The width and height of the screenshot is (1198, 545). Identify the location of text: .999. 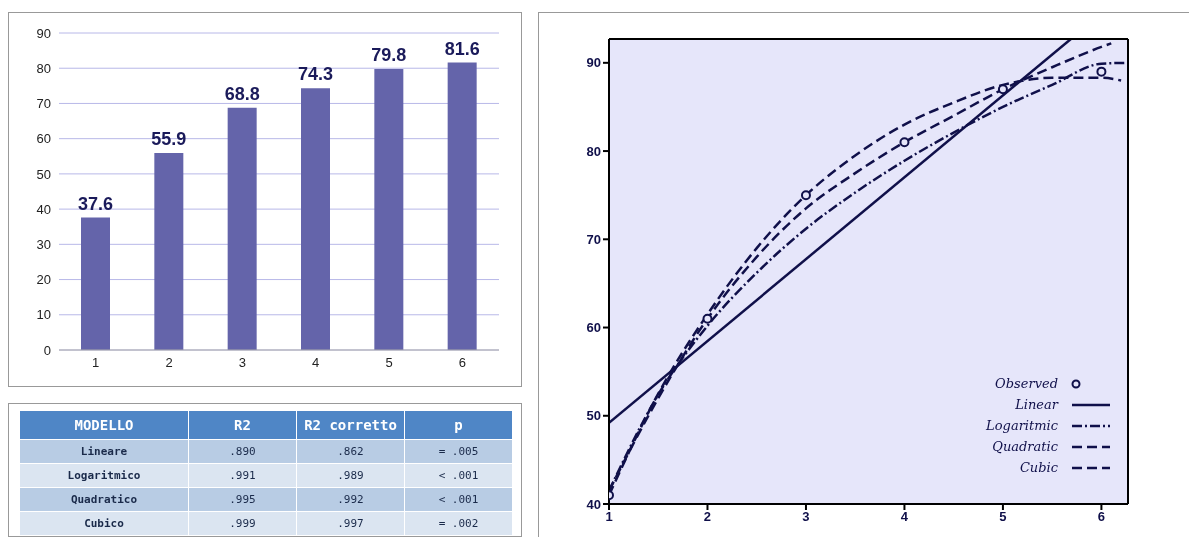
(242, 523).